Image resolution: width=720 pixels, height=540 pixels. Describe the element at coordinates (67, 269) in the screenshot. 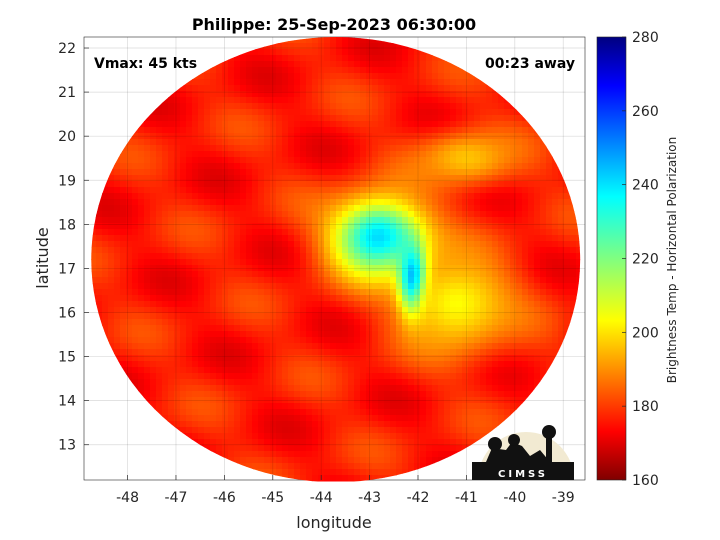

I see `y-tick-label: 17` at that location.